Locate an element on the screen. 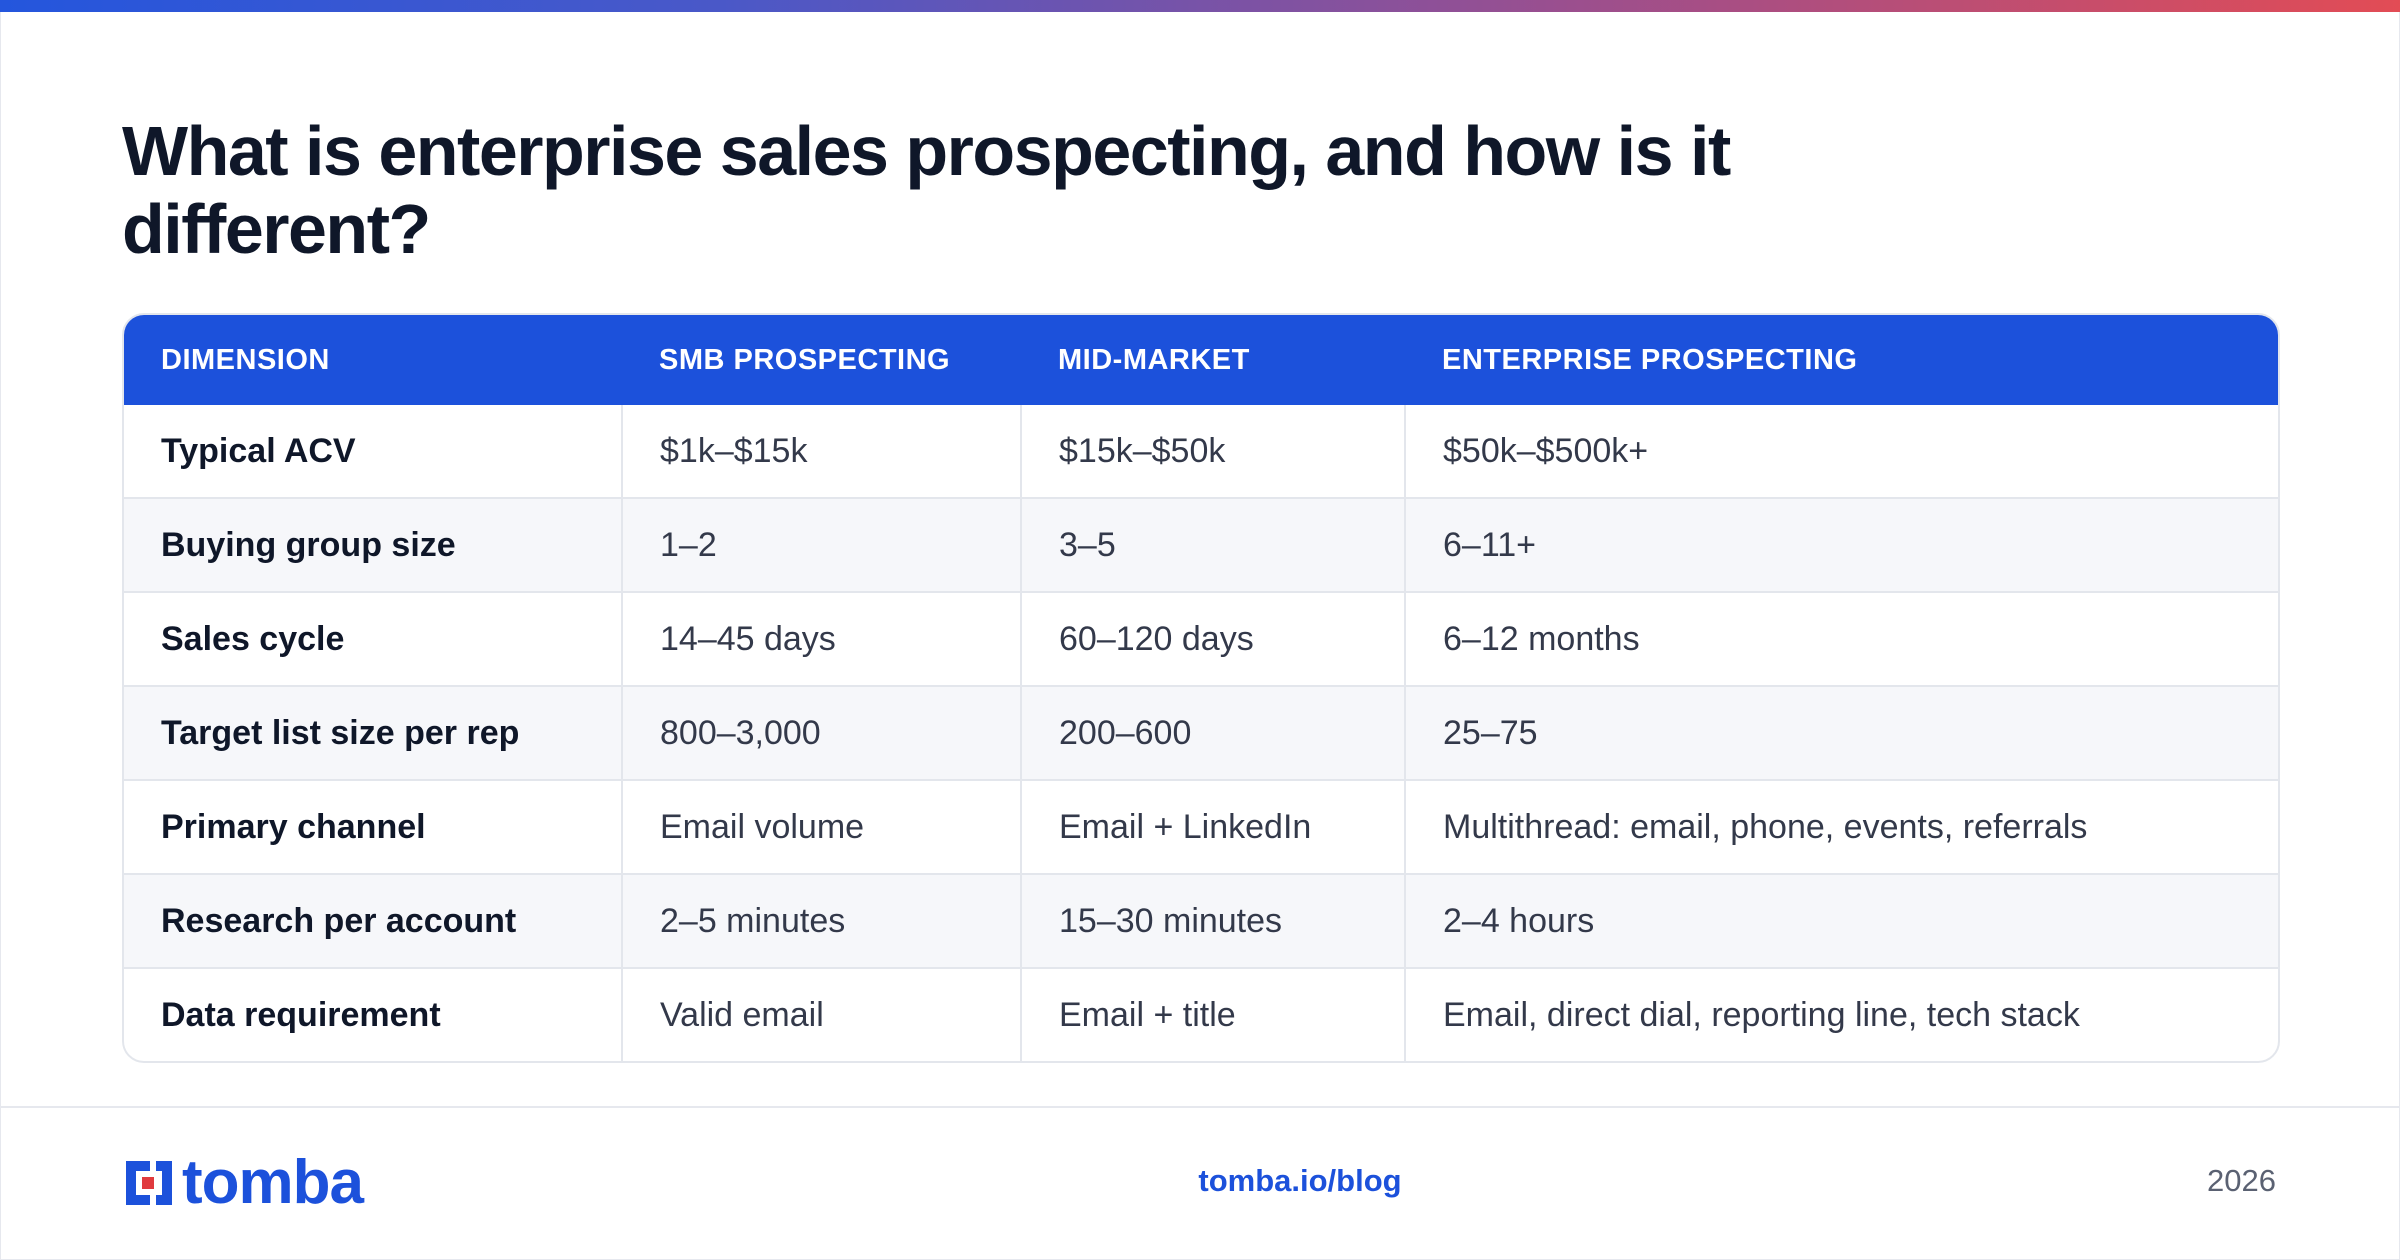 The image size is (2400, 1260). row-label: Target list size per rep is located at coordinates (373, 732).